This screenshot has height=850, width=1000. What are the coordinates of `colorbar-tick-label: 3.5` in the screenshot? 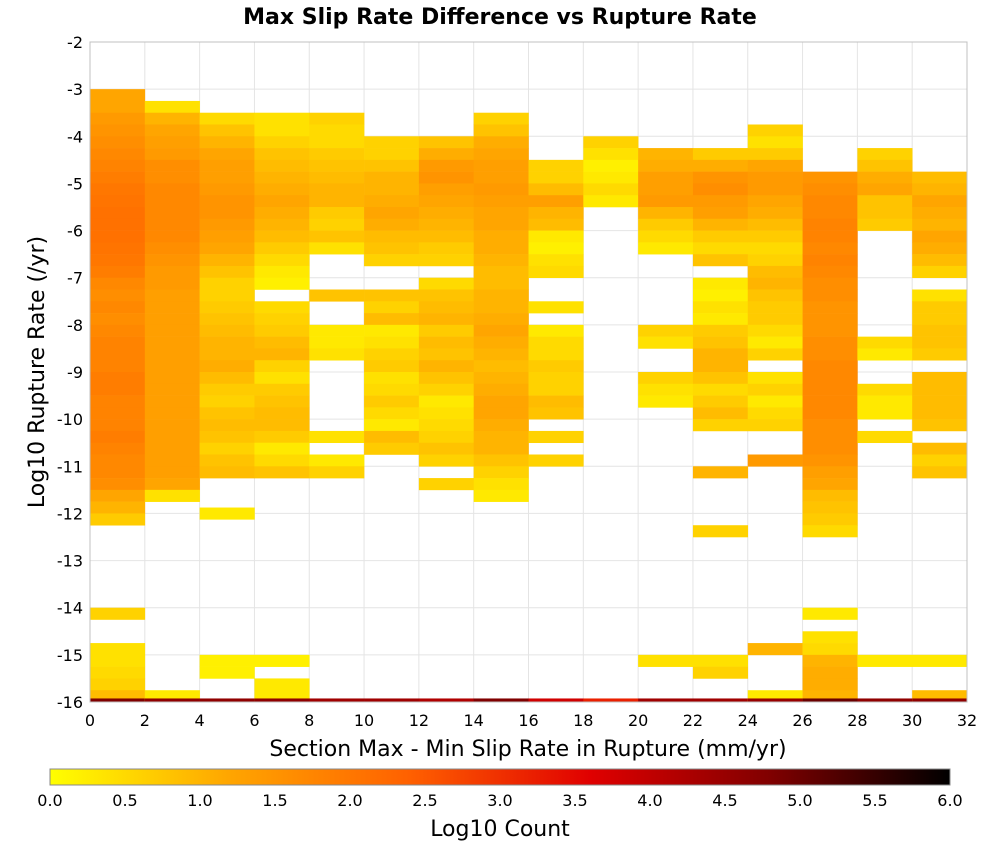 It's located at (574, 800).